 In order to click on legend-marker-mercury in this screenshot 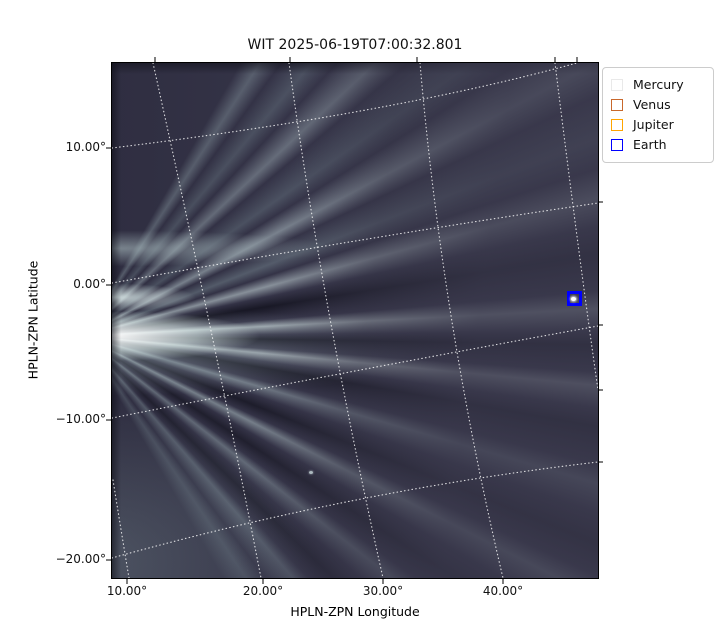, I will do `click(617, 85)`.